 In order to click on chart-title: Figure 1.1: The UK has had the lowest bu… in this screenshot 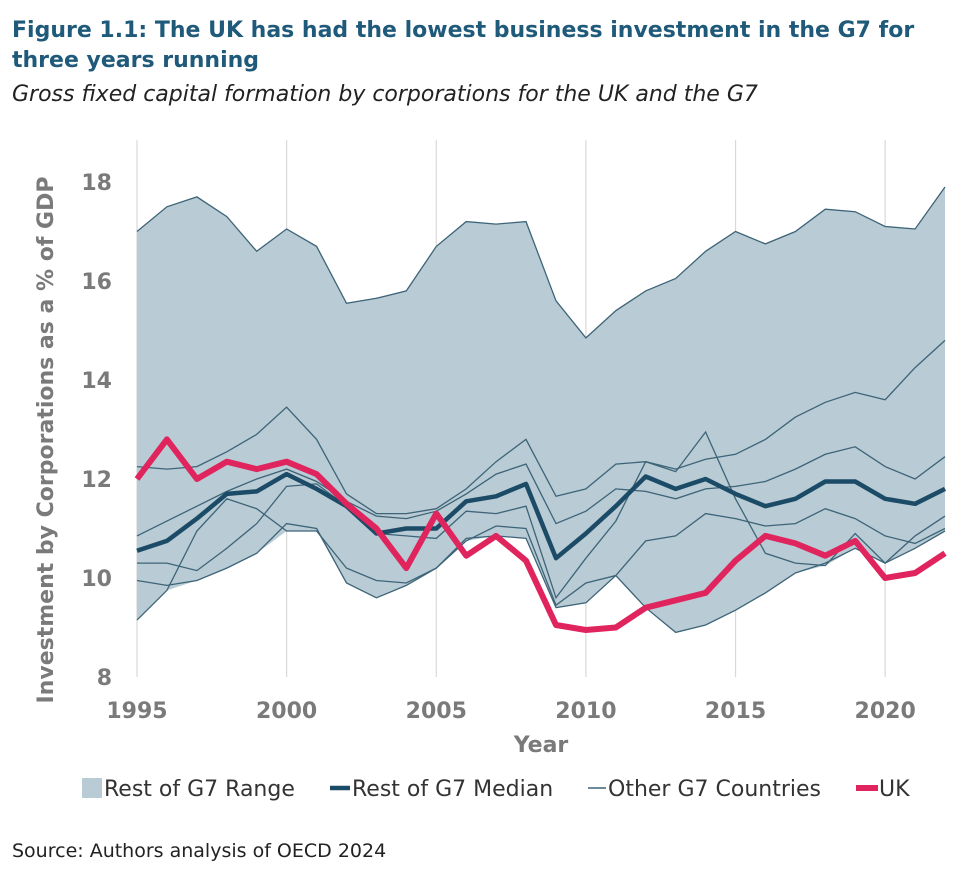, I will do `click(463, 45)`.